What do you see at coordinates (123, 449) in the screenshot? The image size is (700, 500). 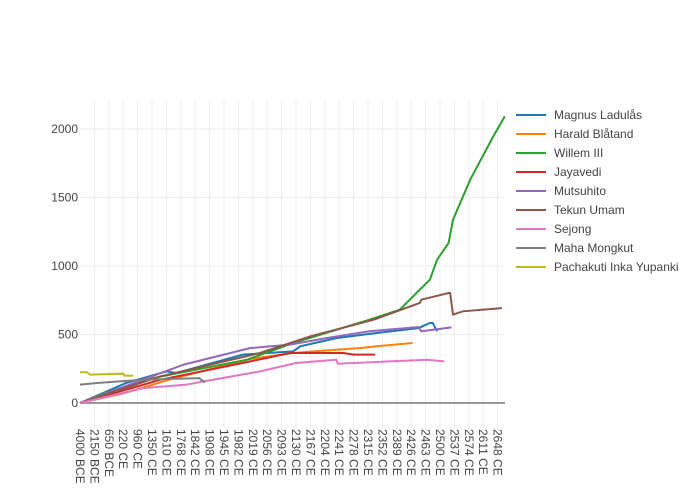 I see `x-tick-label: 220 CE` at bounding box center [123, 449].